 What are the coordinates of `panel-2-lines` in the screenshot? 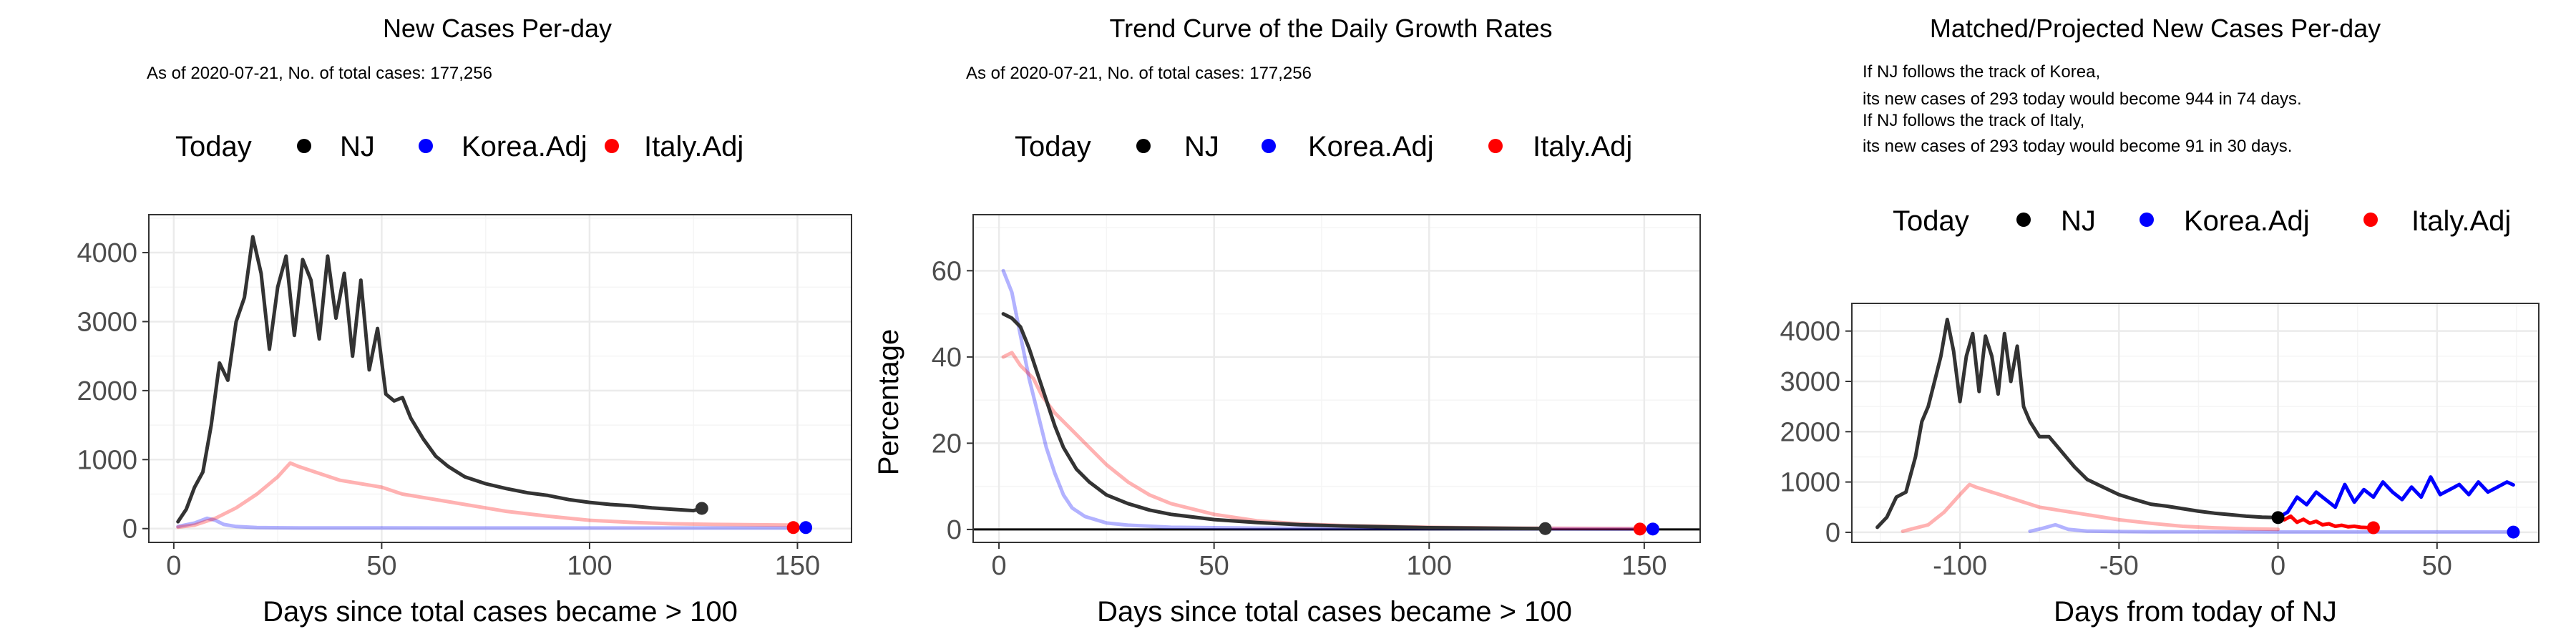 It's located at (1336, 399).